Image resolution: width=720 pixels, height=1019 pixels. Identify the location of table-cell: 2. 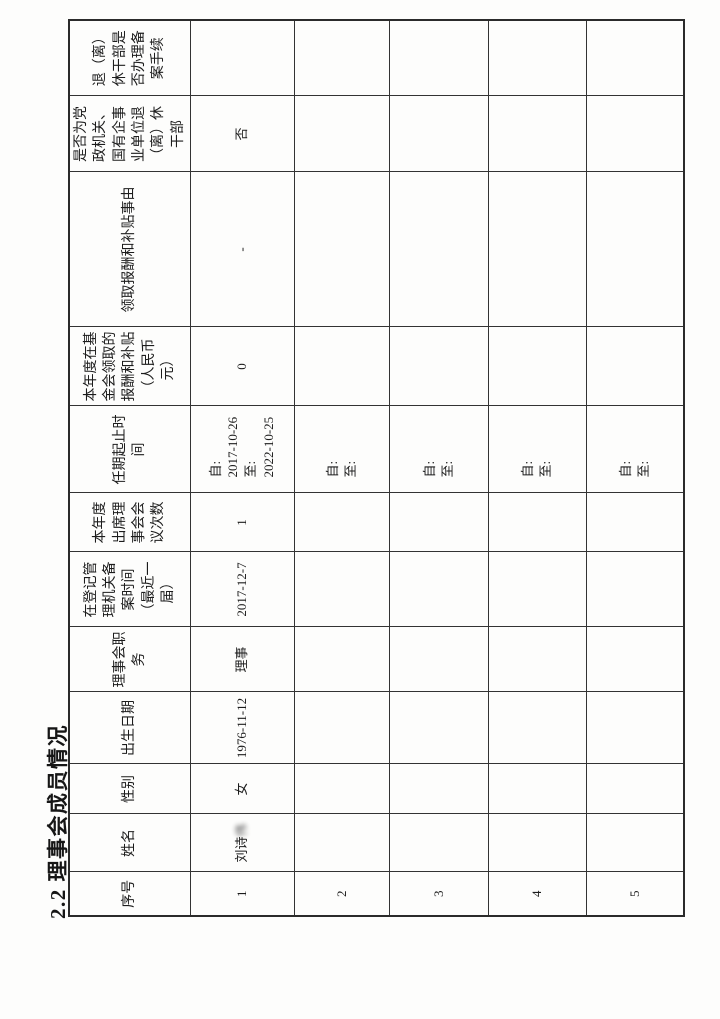
(342, 894).